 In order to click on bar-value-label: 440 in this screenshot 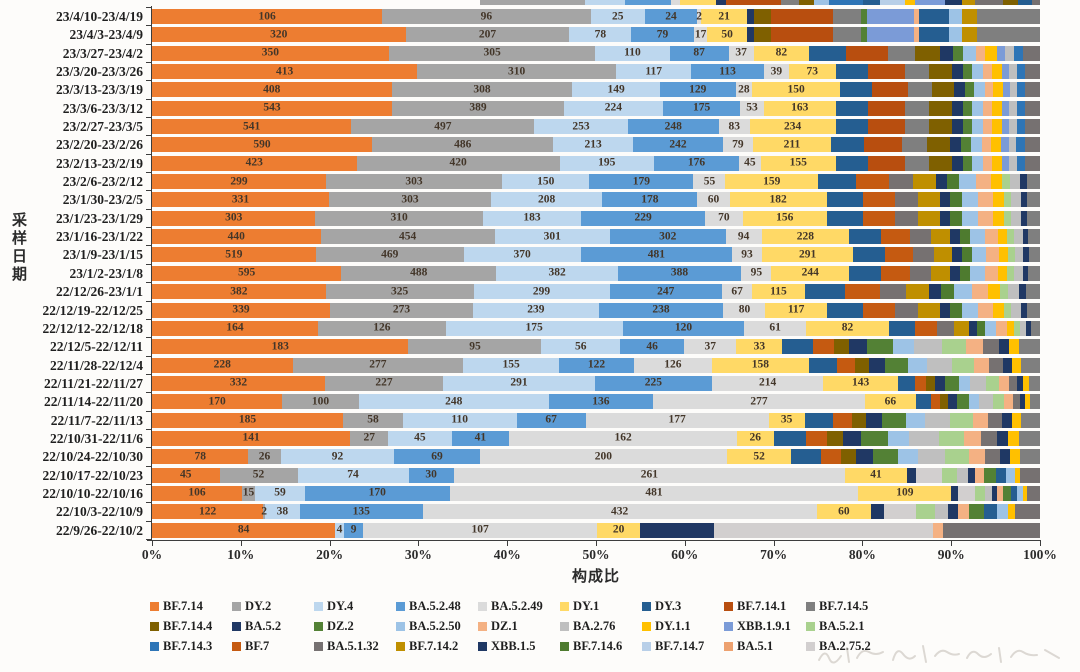, I will do `click(236, 236)`.